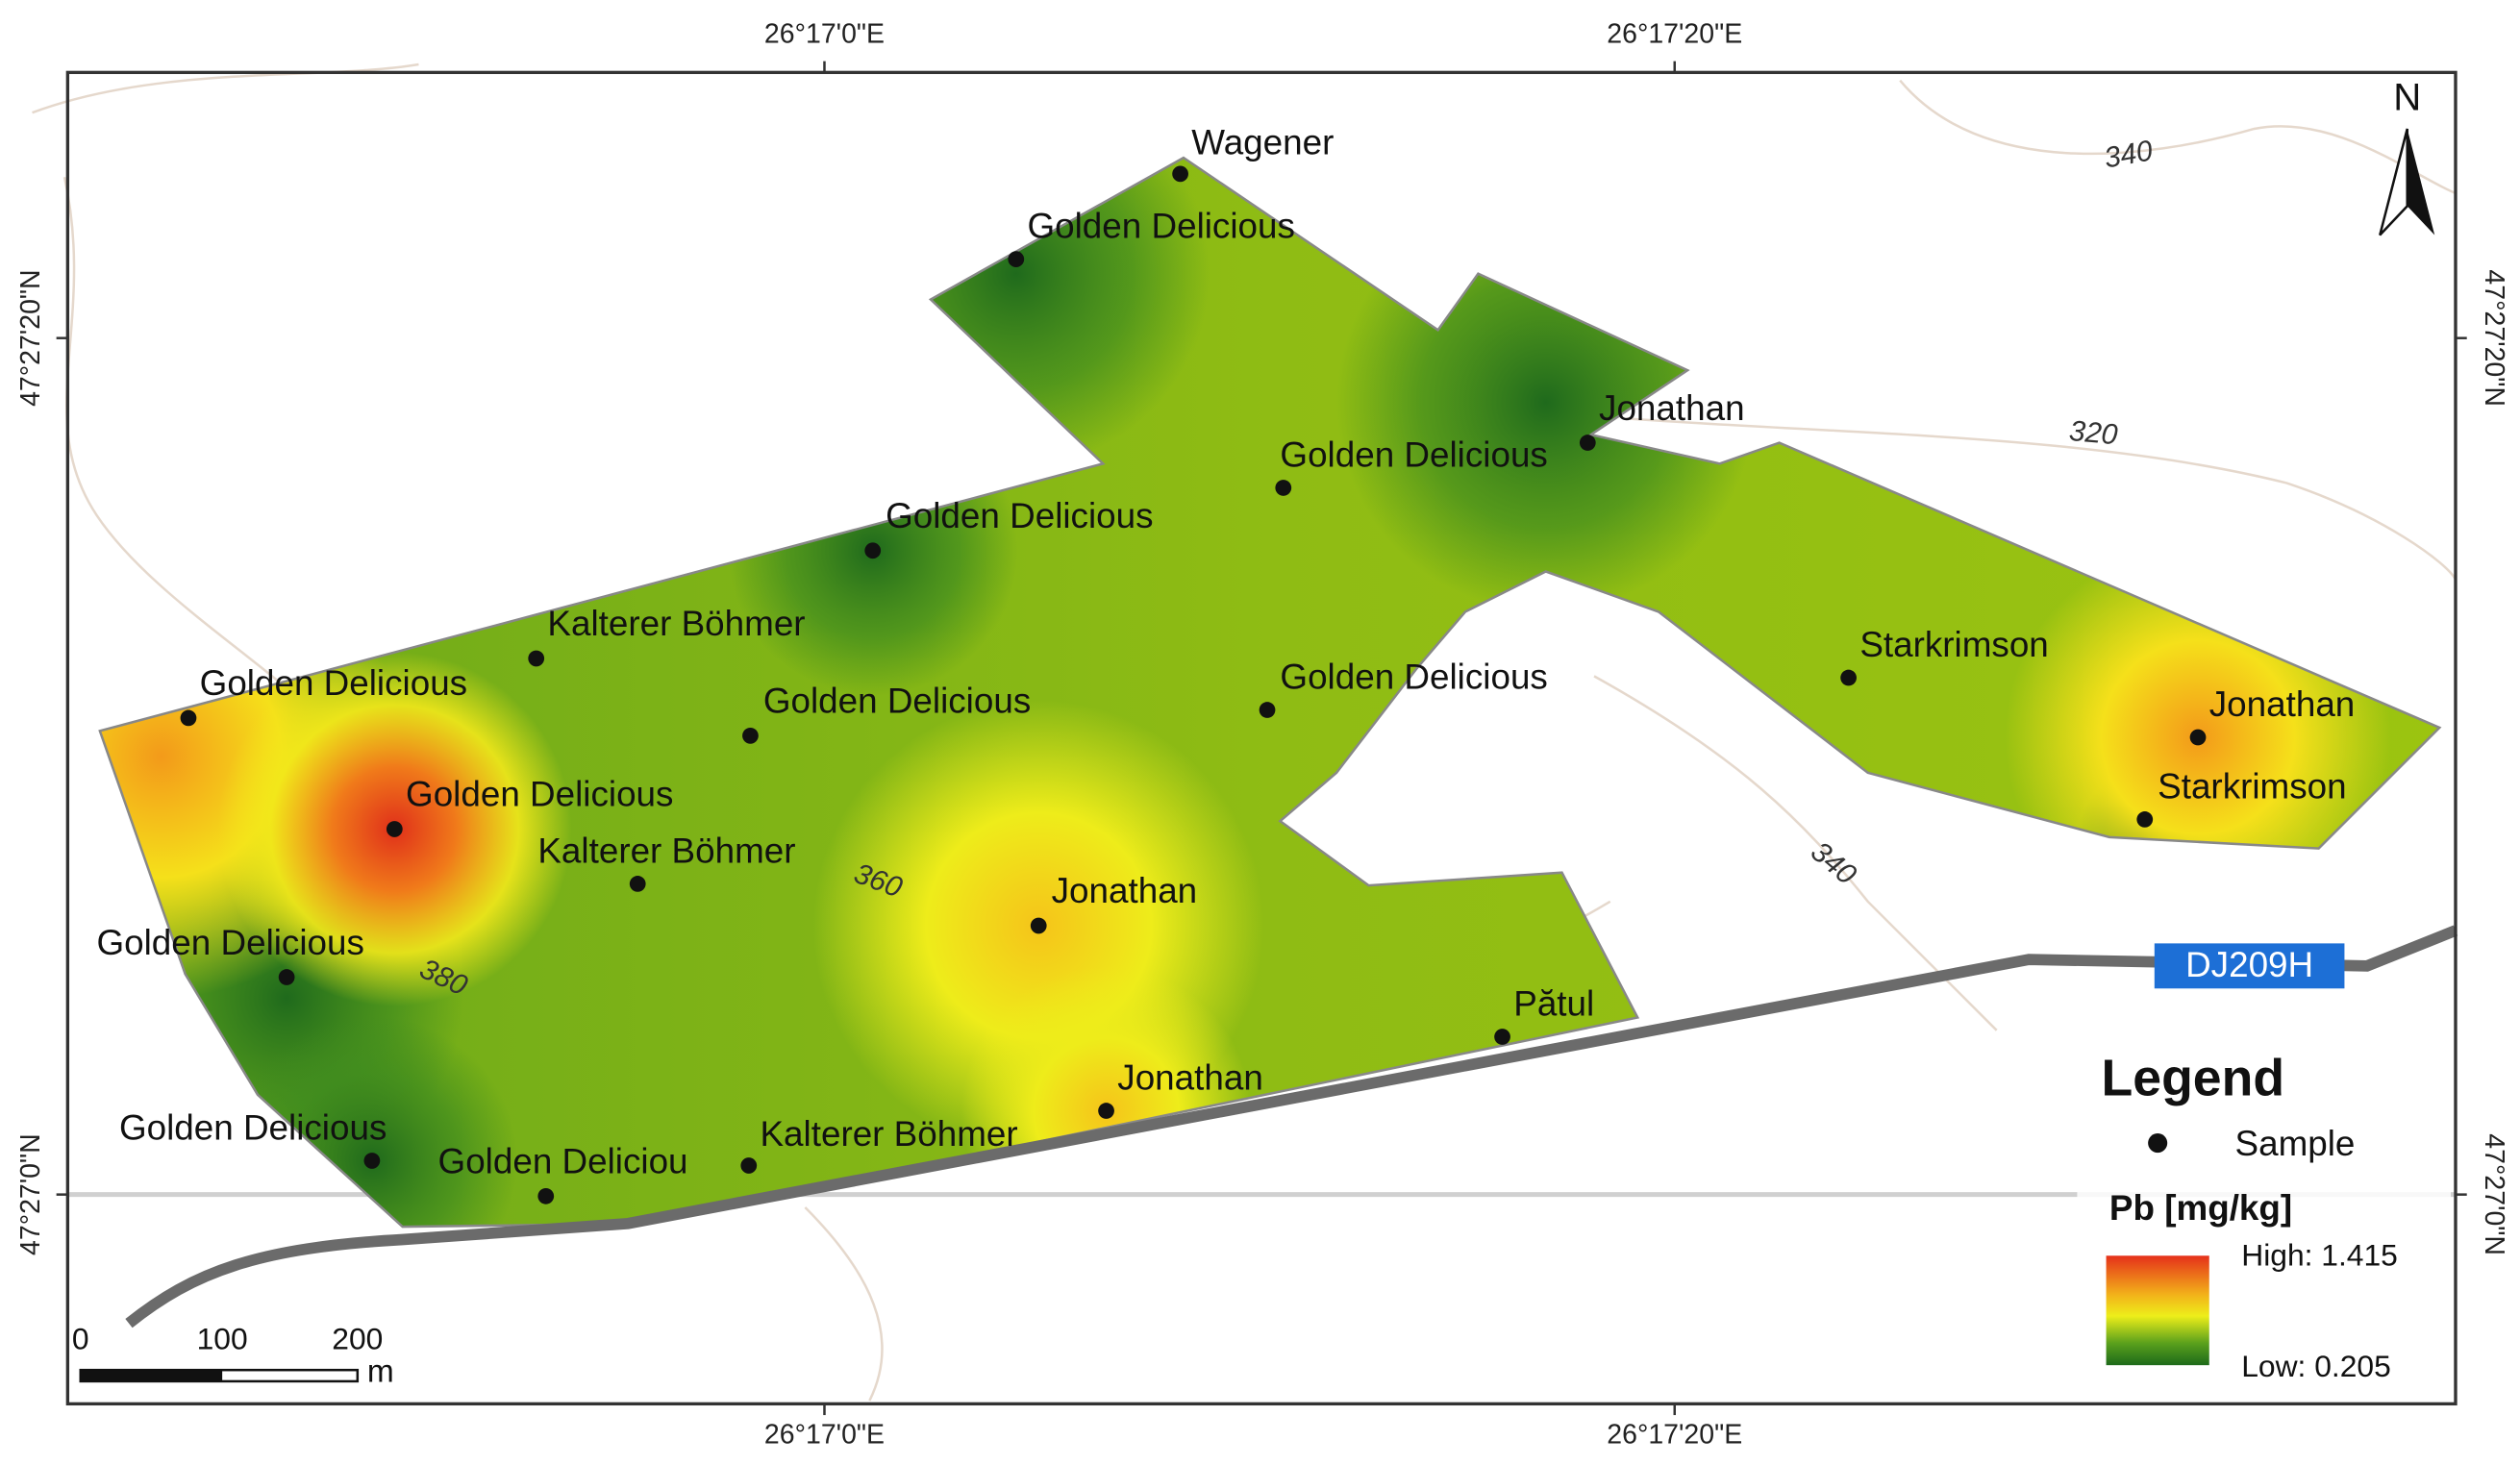 The height and width of the screenshot is (1465, 2520). I want to click on legend-high: High: 1.415, so click(2319, 1254).